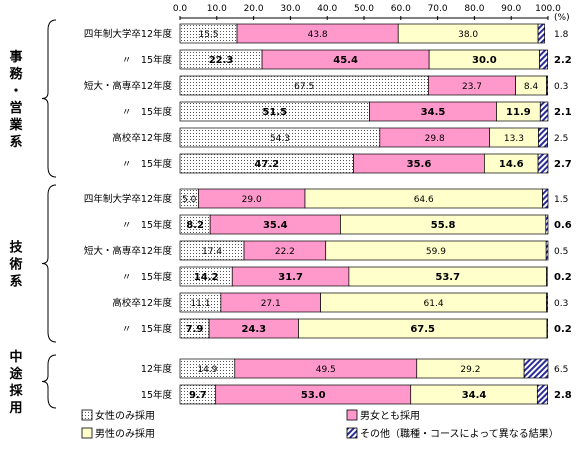 The image size is (582, 451). I want to click on x-tick-label: 40.0, so click(327, 9).